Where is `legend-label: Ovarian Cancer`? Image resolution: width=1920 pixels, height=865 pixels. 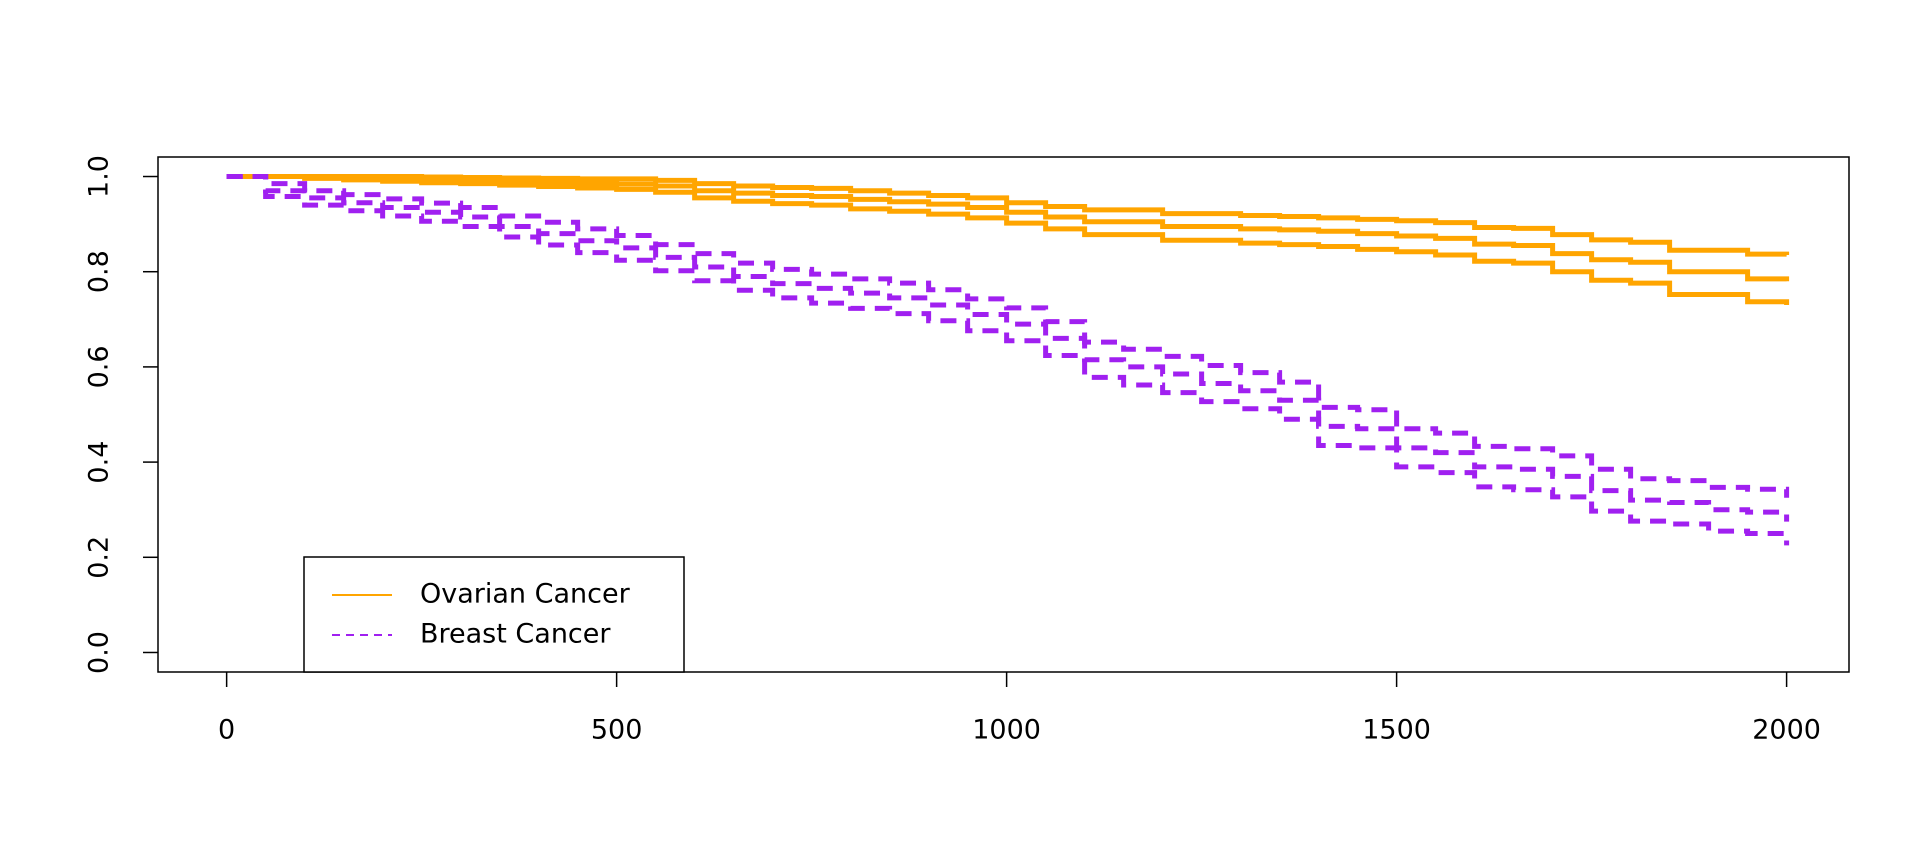
legend-label: Ovarian Cancer is located at coordinates (525, 594).